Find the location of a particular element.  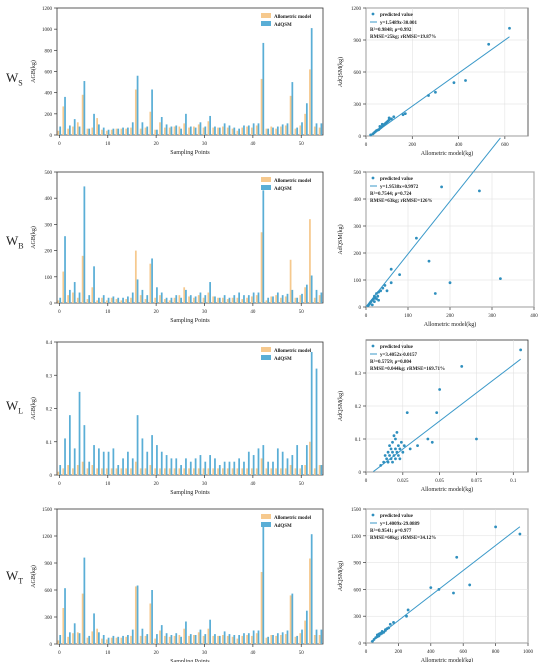

legend-label-4-1: AdQSM is located at coordinates (283, 359).